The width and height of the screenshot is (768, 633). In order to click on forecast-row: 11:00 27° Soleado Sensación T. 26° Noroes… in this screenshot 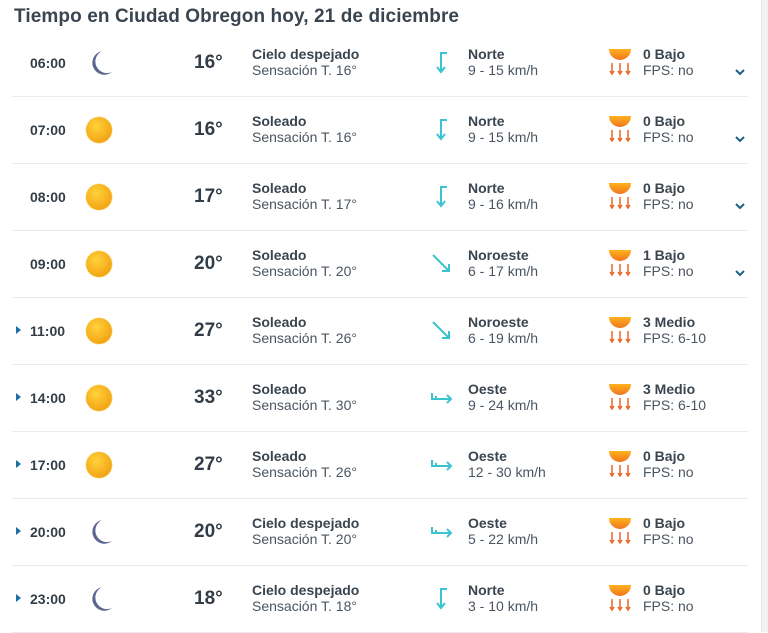, I will do `click(380, 331)`.